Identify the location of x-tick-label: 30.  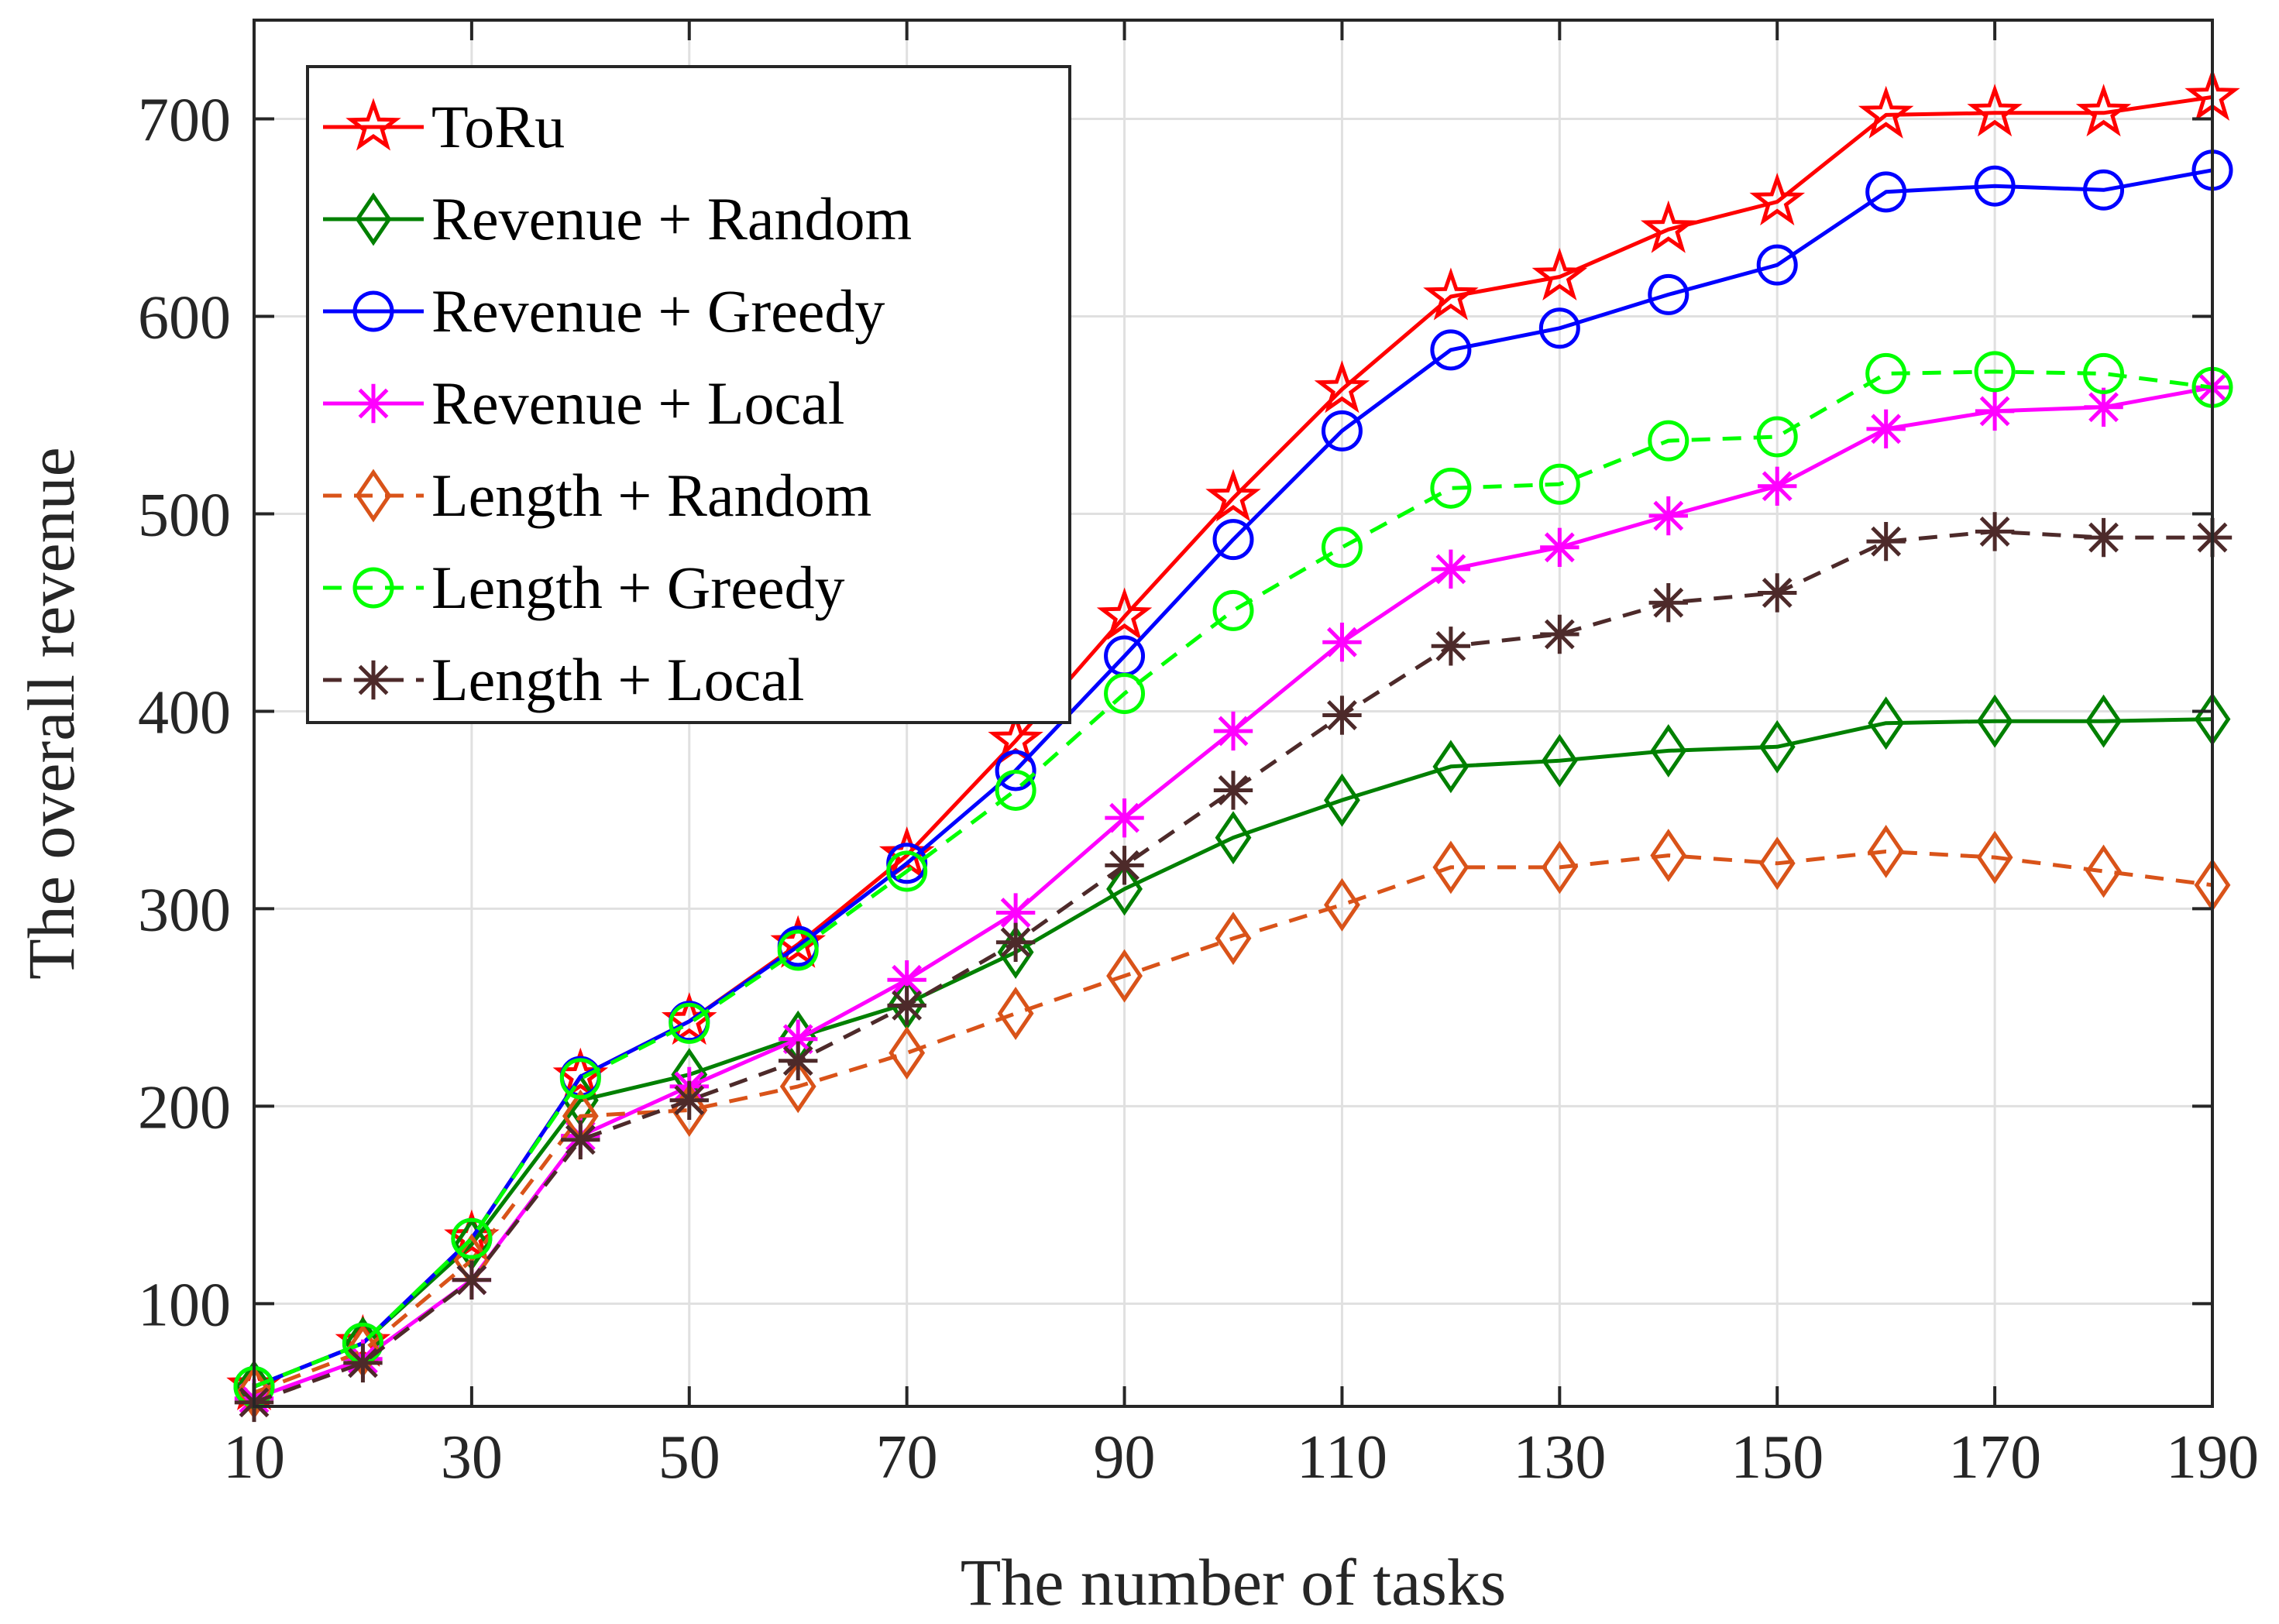
(472, 1457).